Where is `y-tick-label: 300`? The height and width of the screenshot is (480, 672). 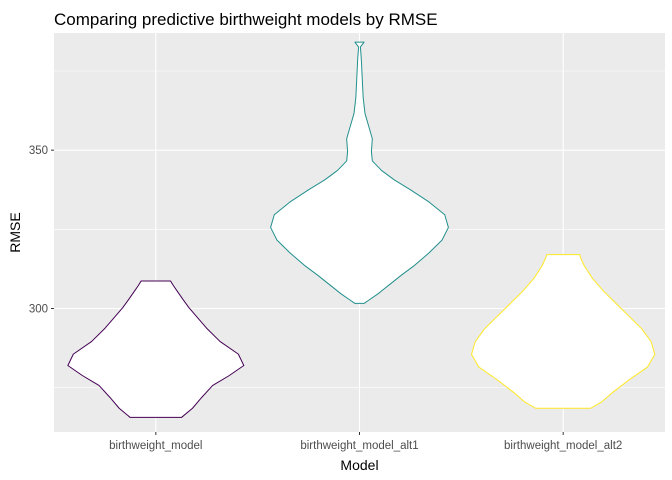
y-tick-label: 300 is located at coordinates (38, 310).